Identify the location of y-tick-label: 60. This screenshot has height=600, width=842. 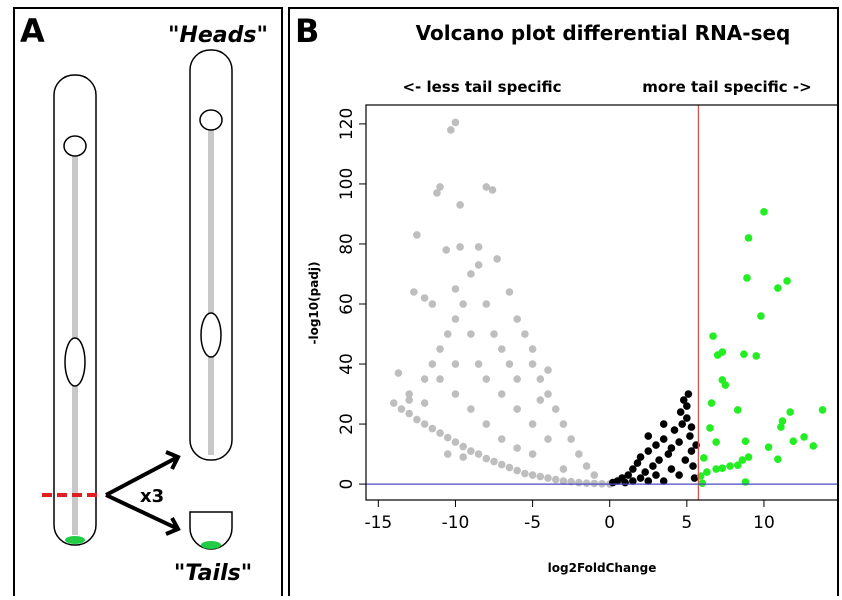
(347, 304).